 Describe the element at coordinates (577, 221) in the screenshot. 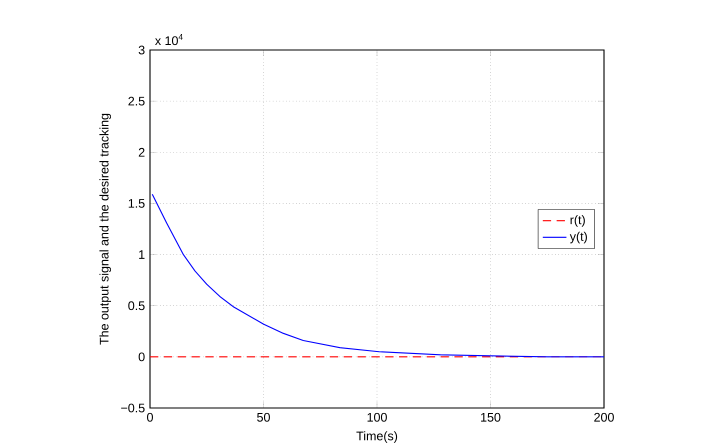

I see `legend-label: r(t)` at that location.